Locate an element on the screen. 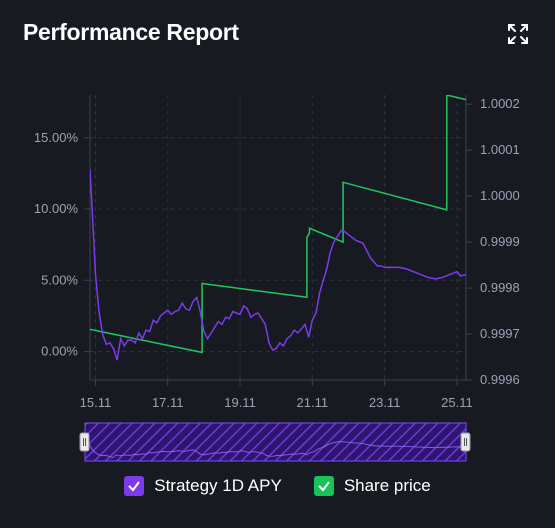 The width and height of the screenshot is (555, 528). legend-item-share-price: Share price is located at coordinates (372, 486).